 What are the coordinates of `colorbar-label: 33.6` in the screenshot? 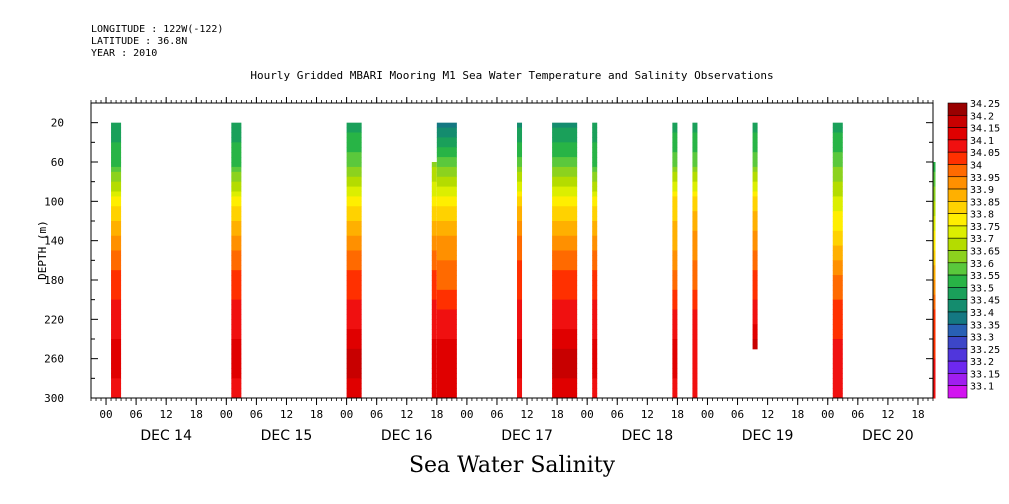 It's located at (982, 264).